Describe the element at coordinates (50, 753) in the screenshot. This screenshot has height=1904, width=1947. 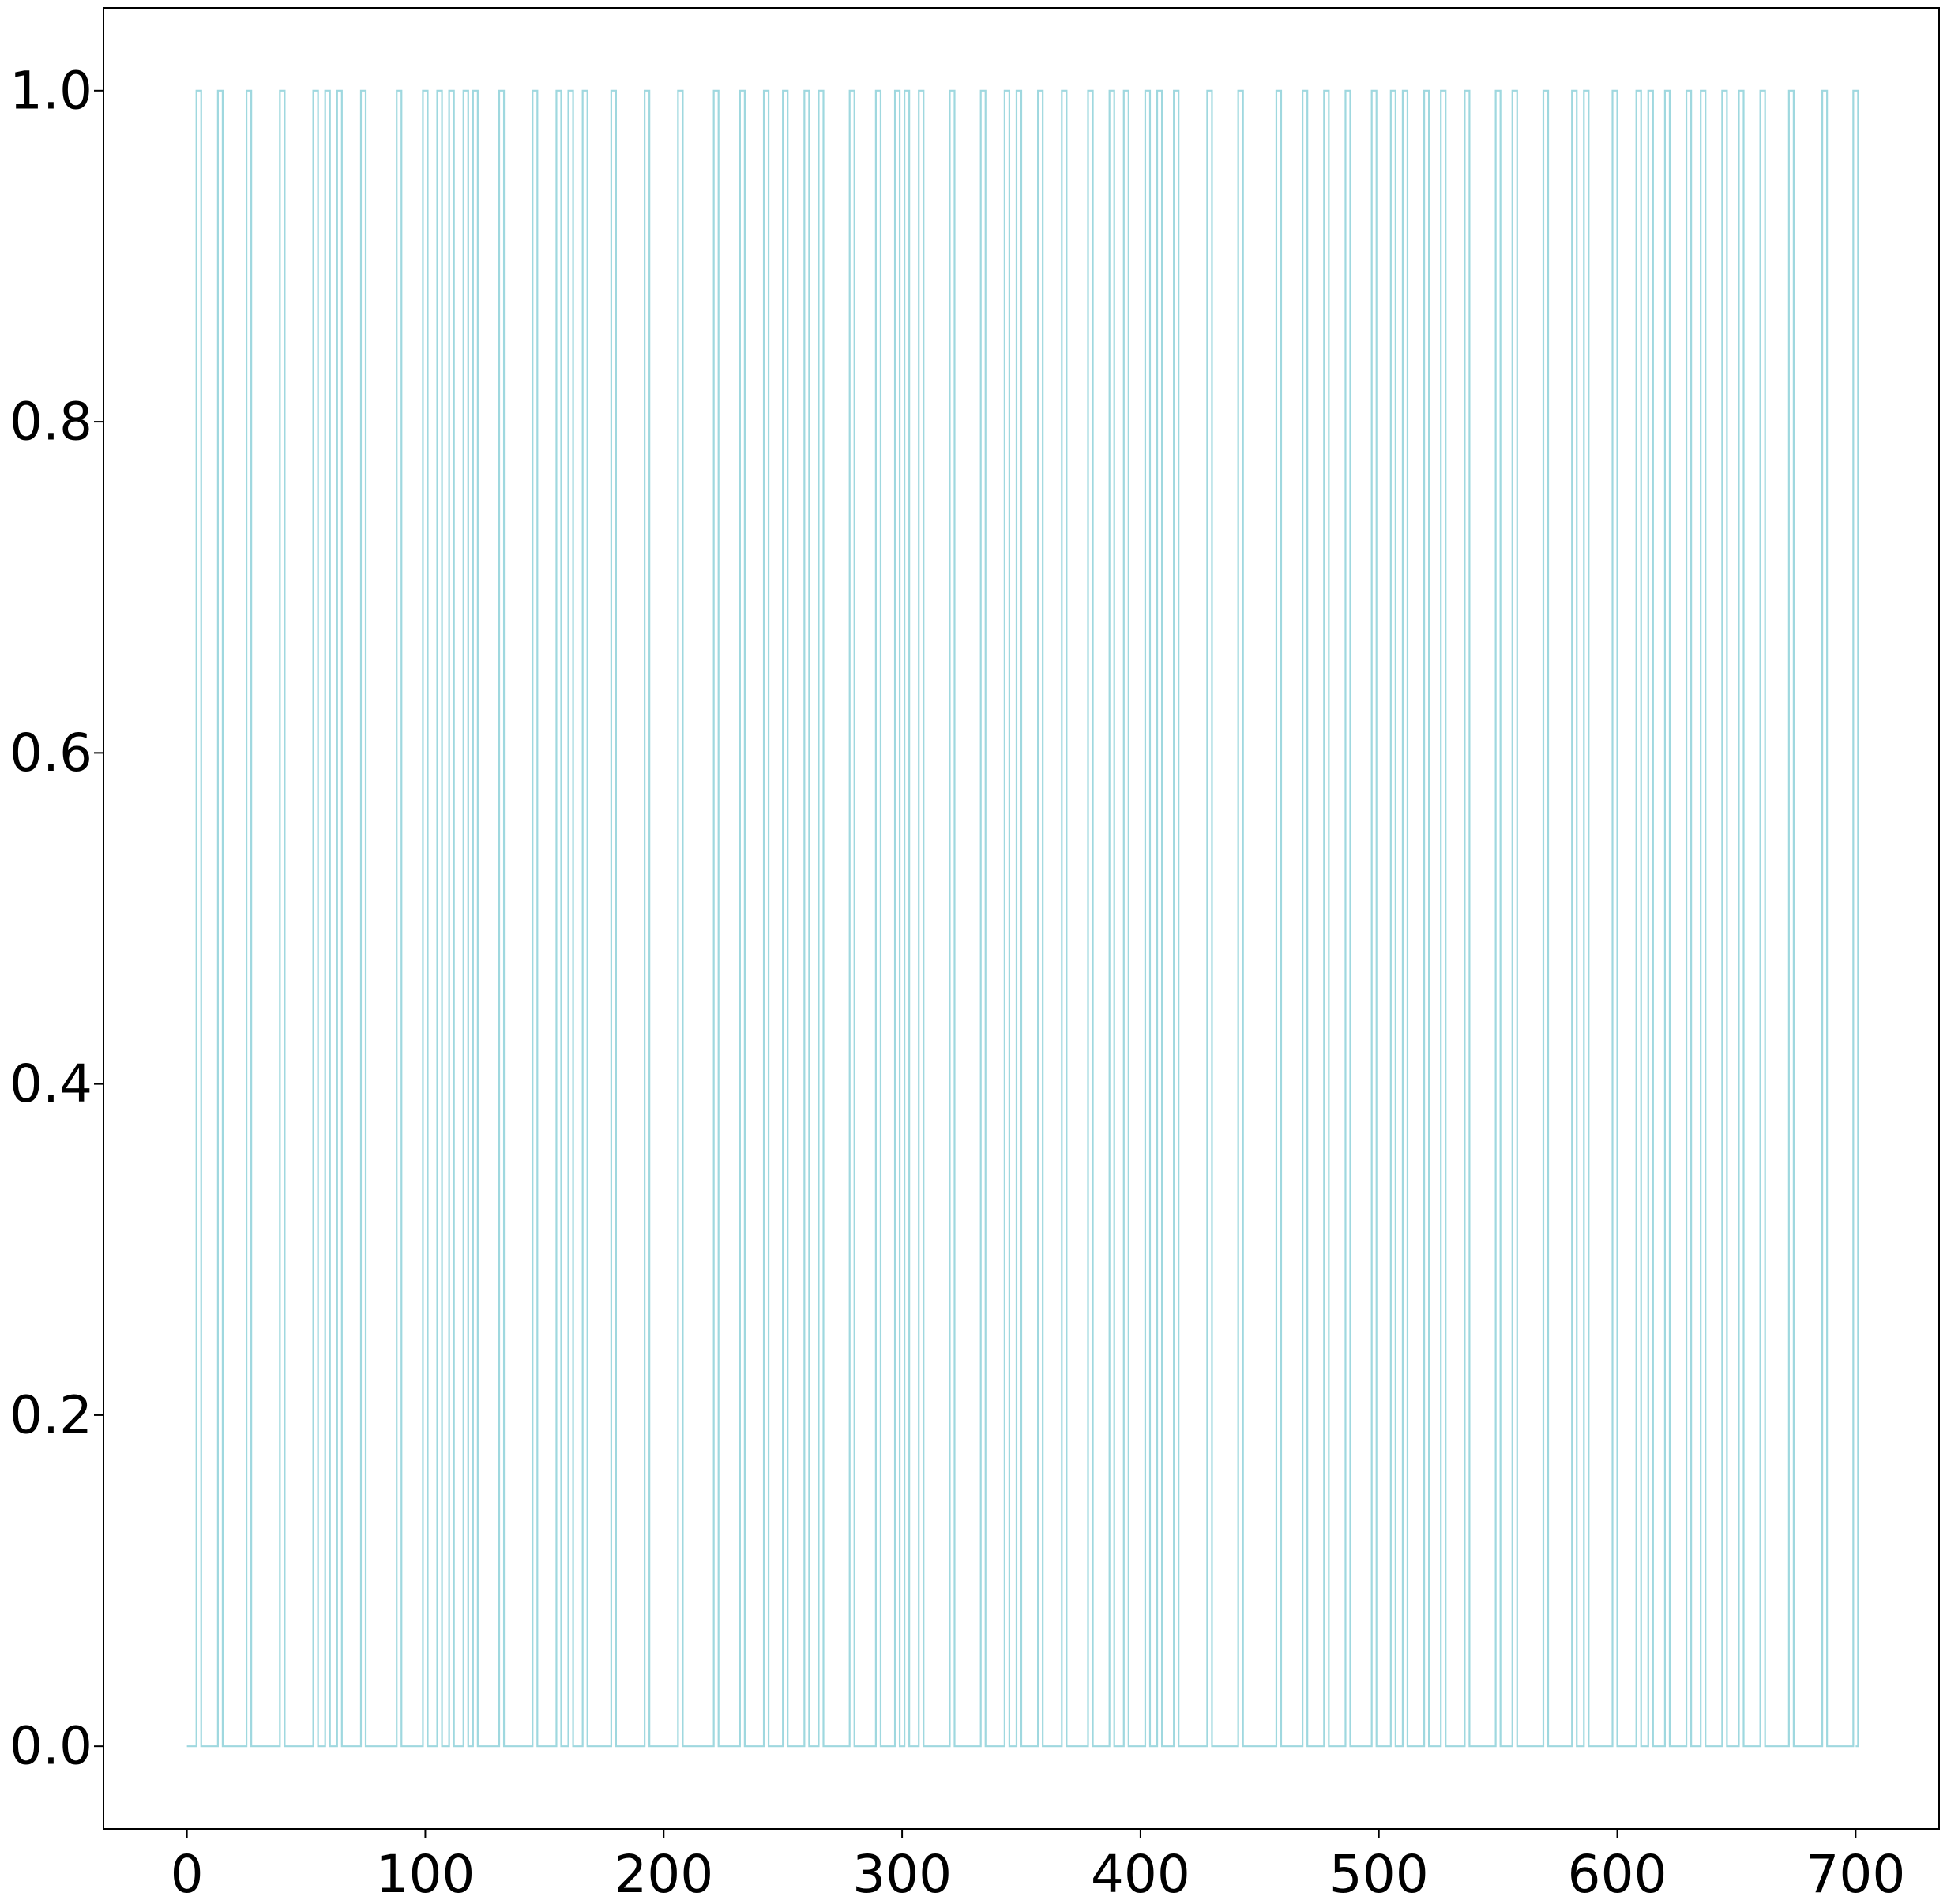
I see `y-tick-label: 0.6` at that location.